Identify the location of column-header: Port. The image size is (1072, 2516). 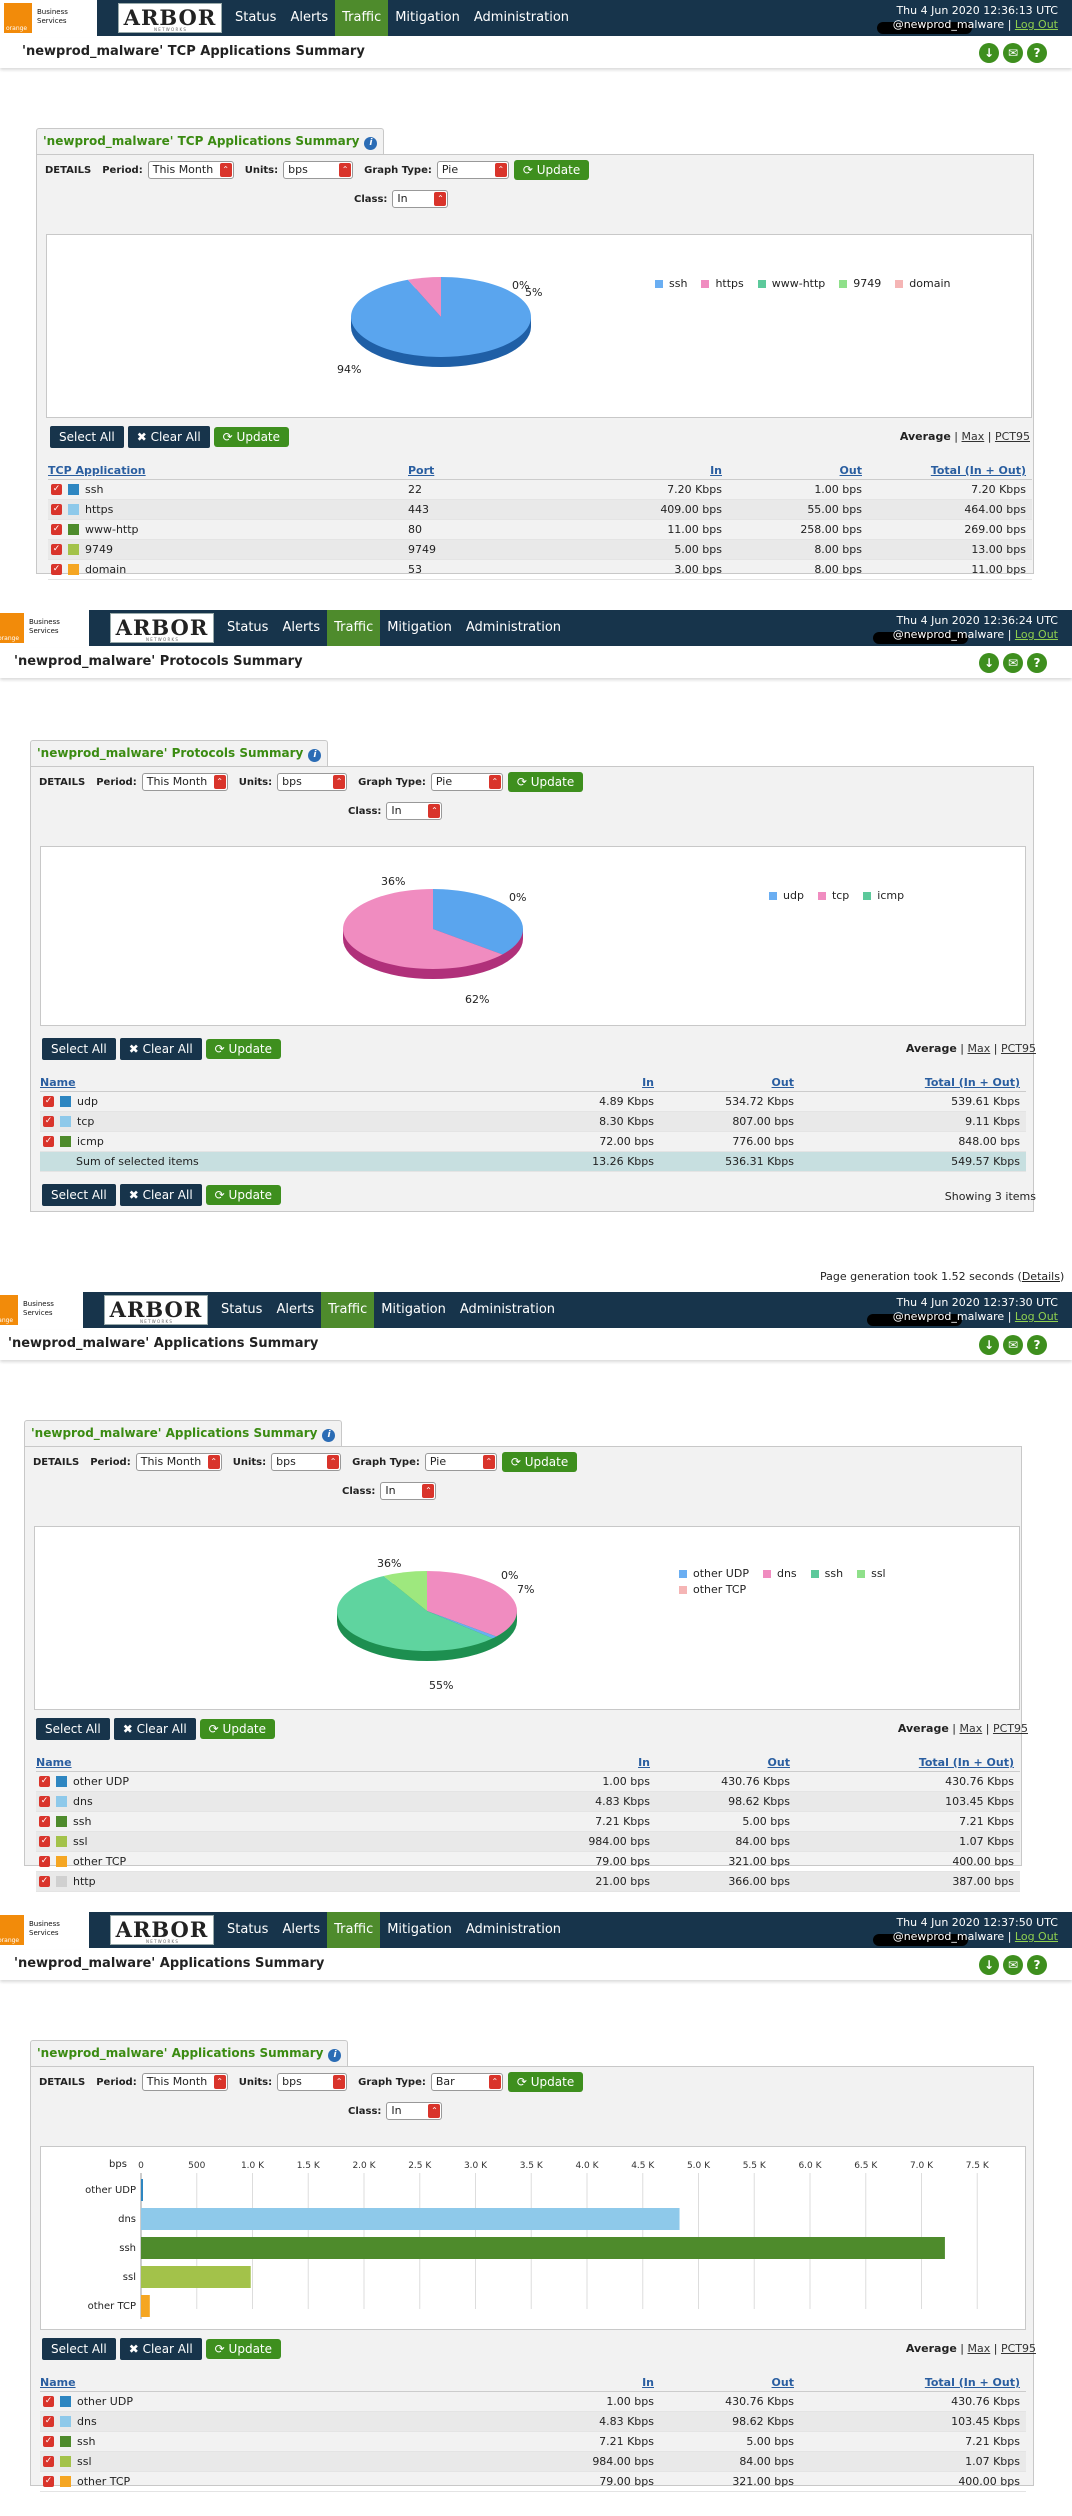
(508, 471).